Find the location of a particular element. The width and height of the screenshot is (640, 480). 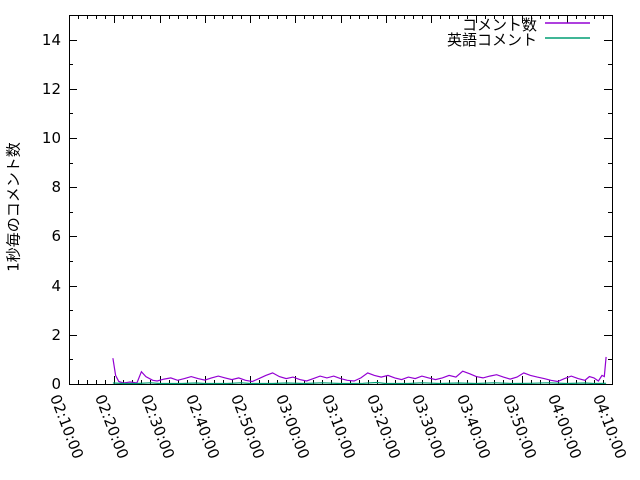

y-tick-label: 10 is located at coordinates (51, 138).